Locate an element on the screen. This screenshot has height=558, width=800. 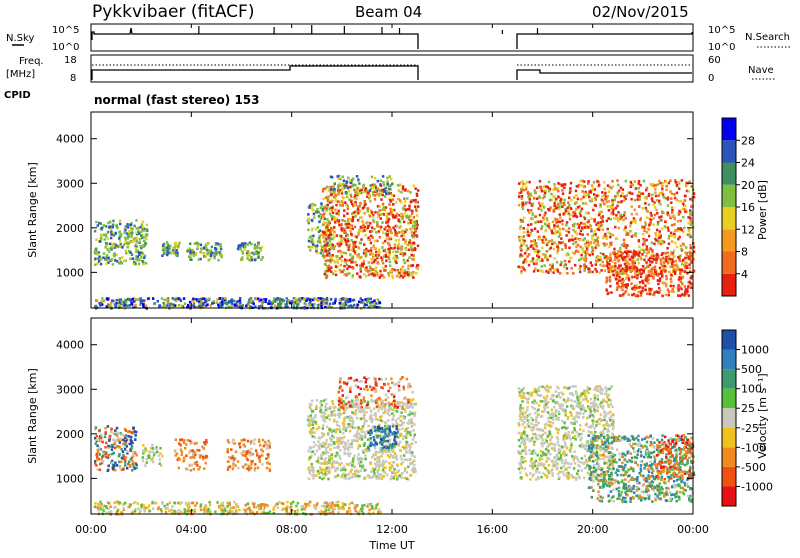
x-tick-label: 20:00 is located at coordinates (593, 529).